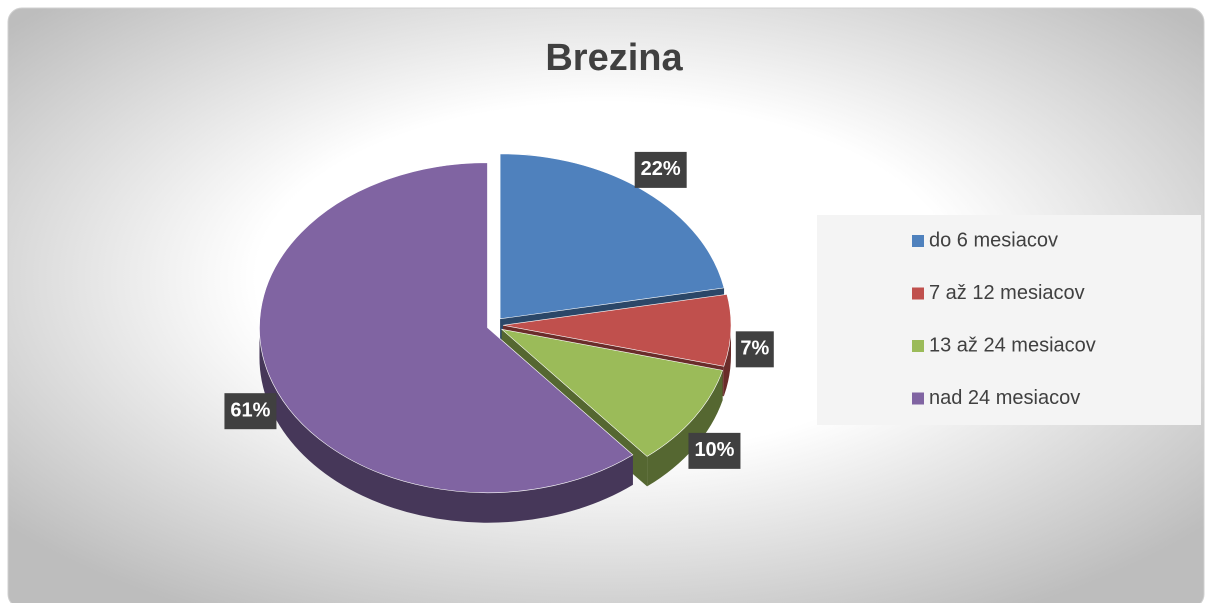  What do you see at coordinates (614, 58) in the screenshot?
I see `chart-title: Brezina` at bounding box center [614, 58].